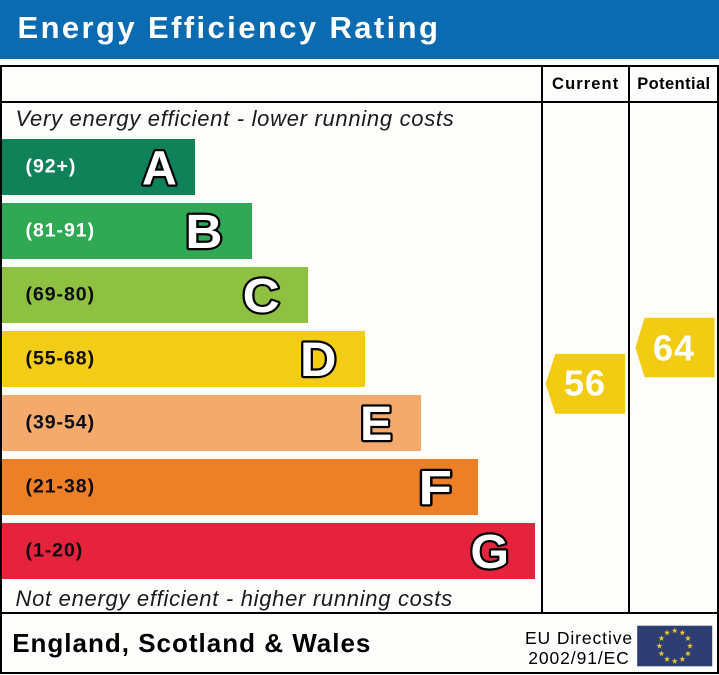  What do you see at coordinates (585, 383) in the screenshot?
I see `svg-text: 56` at bounding box center [585, 383].